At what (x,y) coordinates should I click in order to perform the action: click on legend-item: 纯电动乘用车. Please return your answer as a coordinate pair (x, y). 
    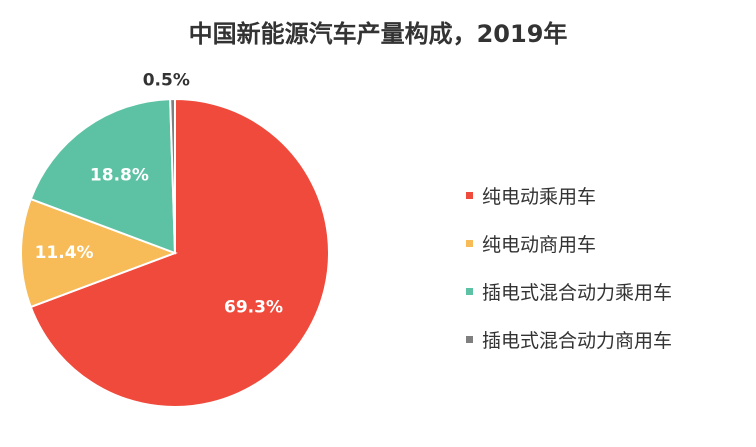
    Looking at the image, I should click on (606, 195).